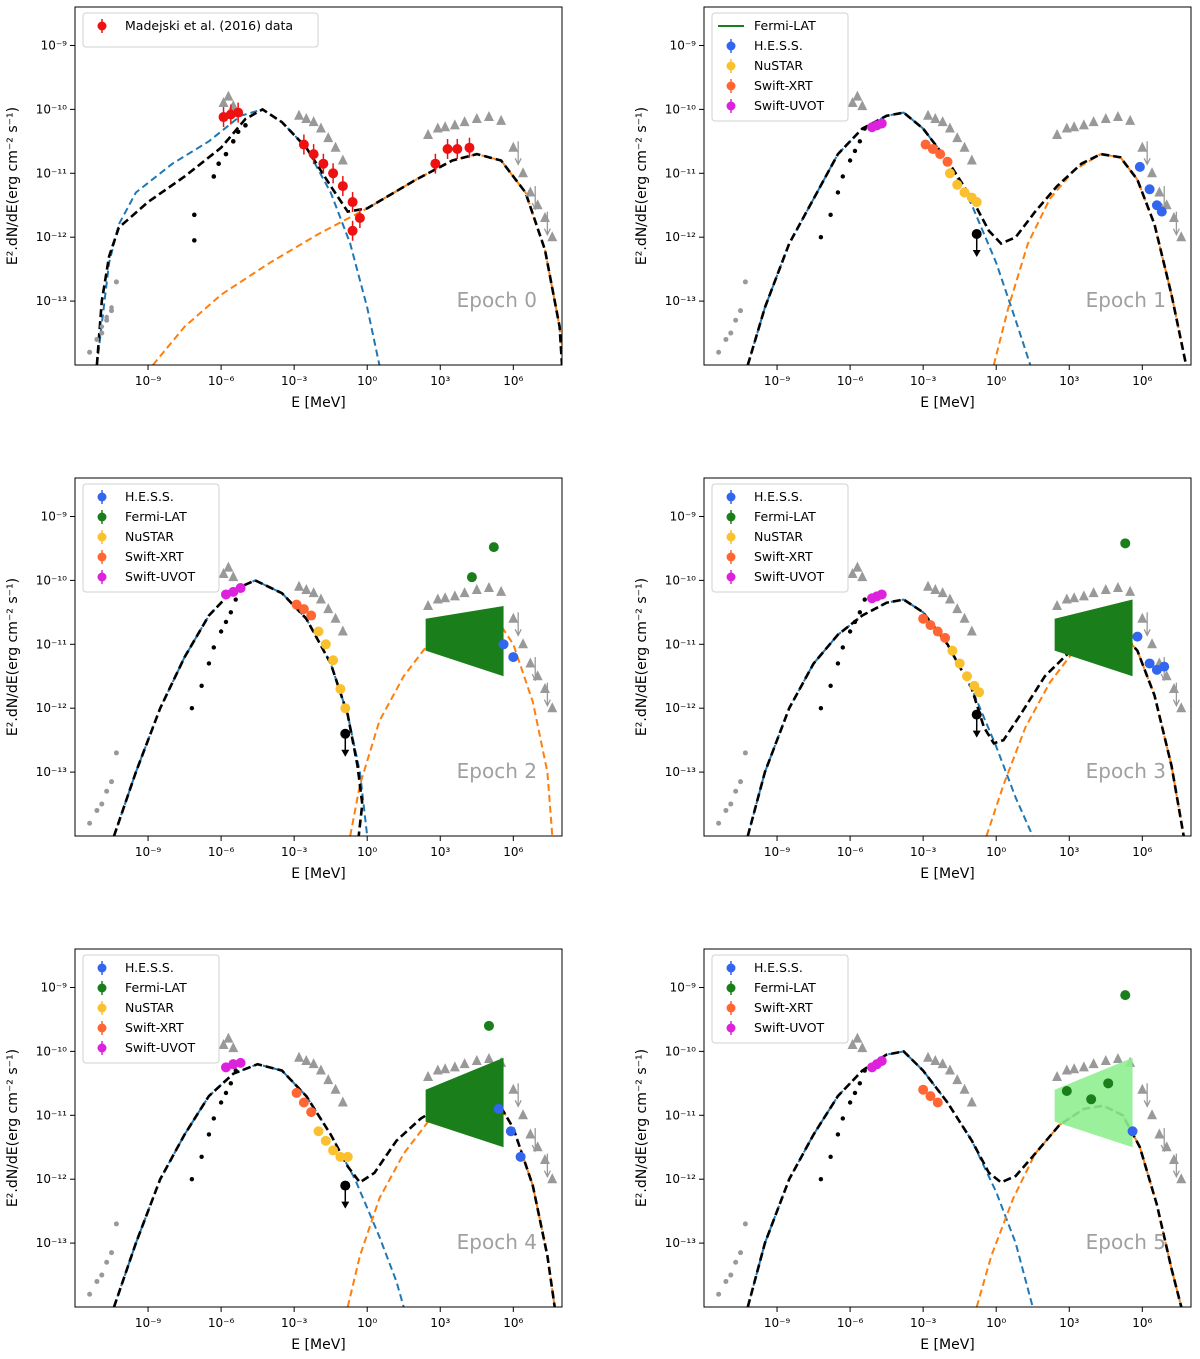  What do you see at coordinates (238, 707) in the screenshot?
I see `total-model-curve` at bounding box center [238, 707].